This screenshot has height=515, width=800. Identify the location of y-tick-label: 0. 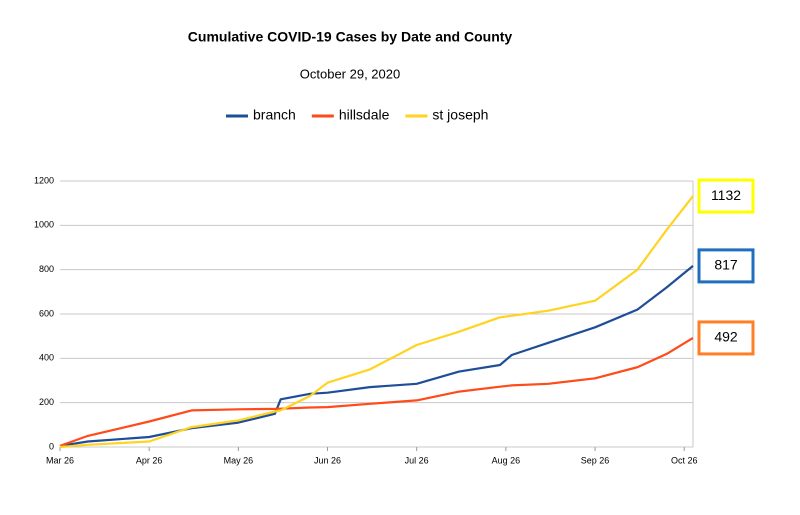
(51, 446).